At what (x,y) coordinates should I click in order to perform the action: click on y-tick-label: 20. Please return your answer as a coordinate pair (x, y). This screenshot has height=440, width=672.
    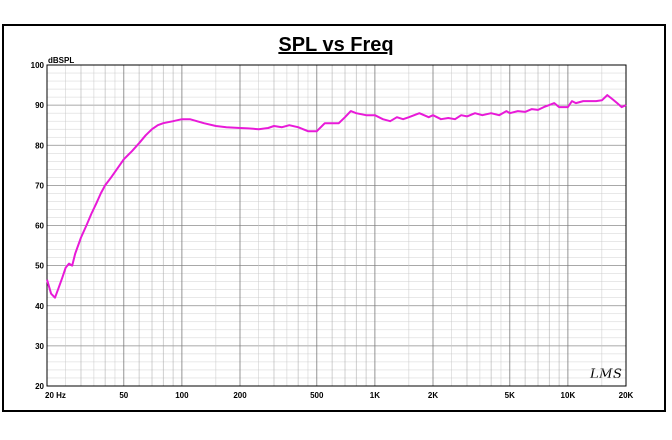
    Looking at the image, I should click on (39, 386).